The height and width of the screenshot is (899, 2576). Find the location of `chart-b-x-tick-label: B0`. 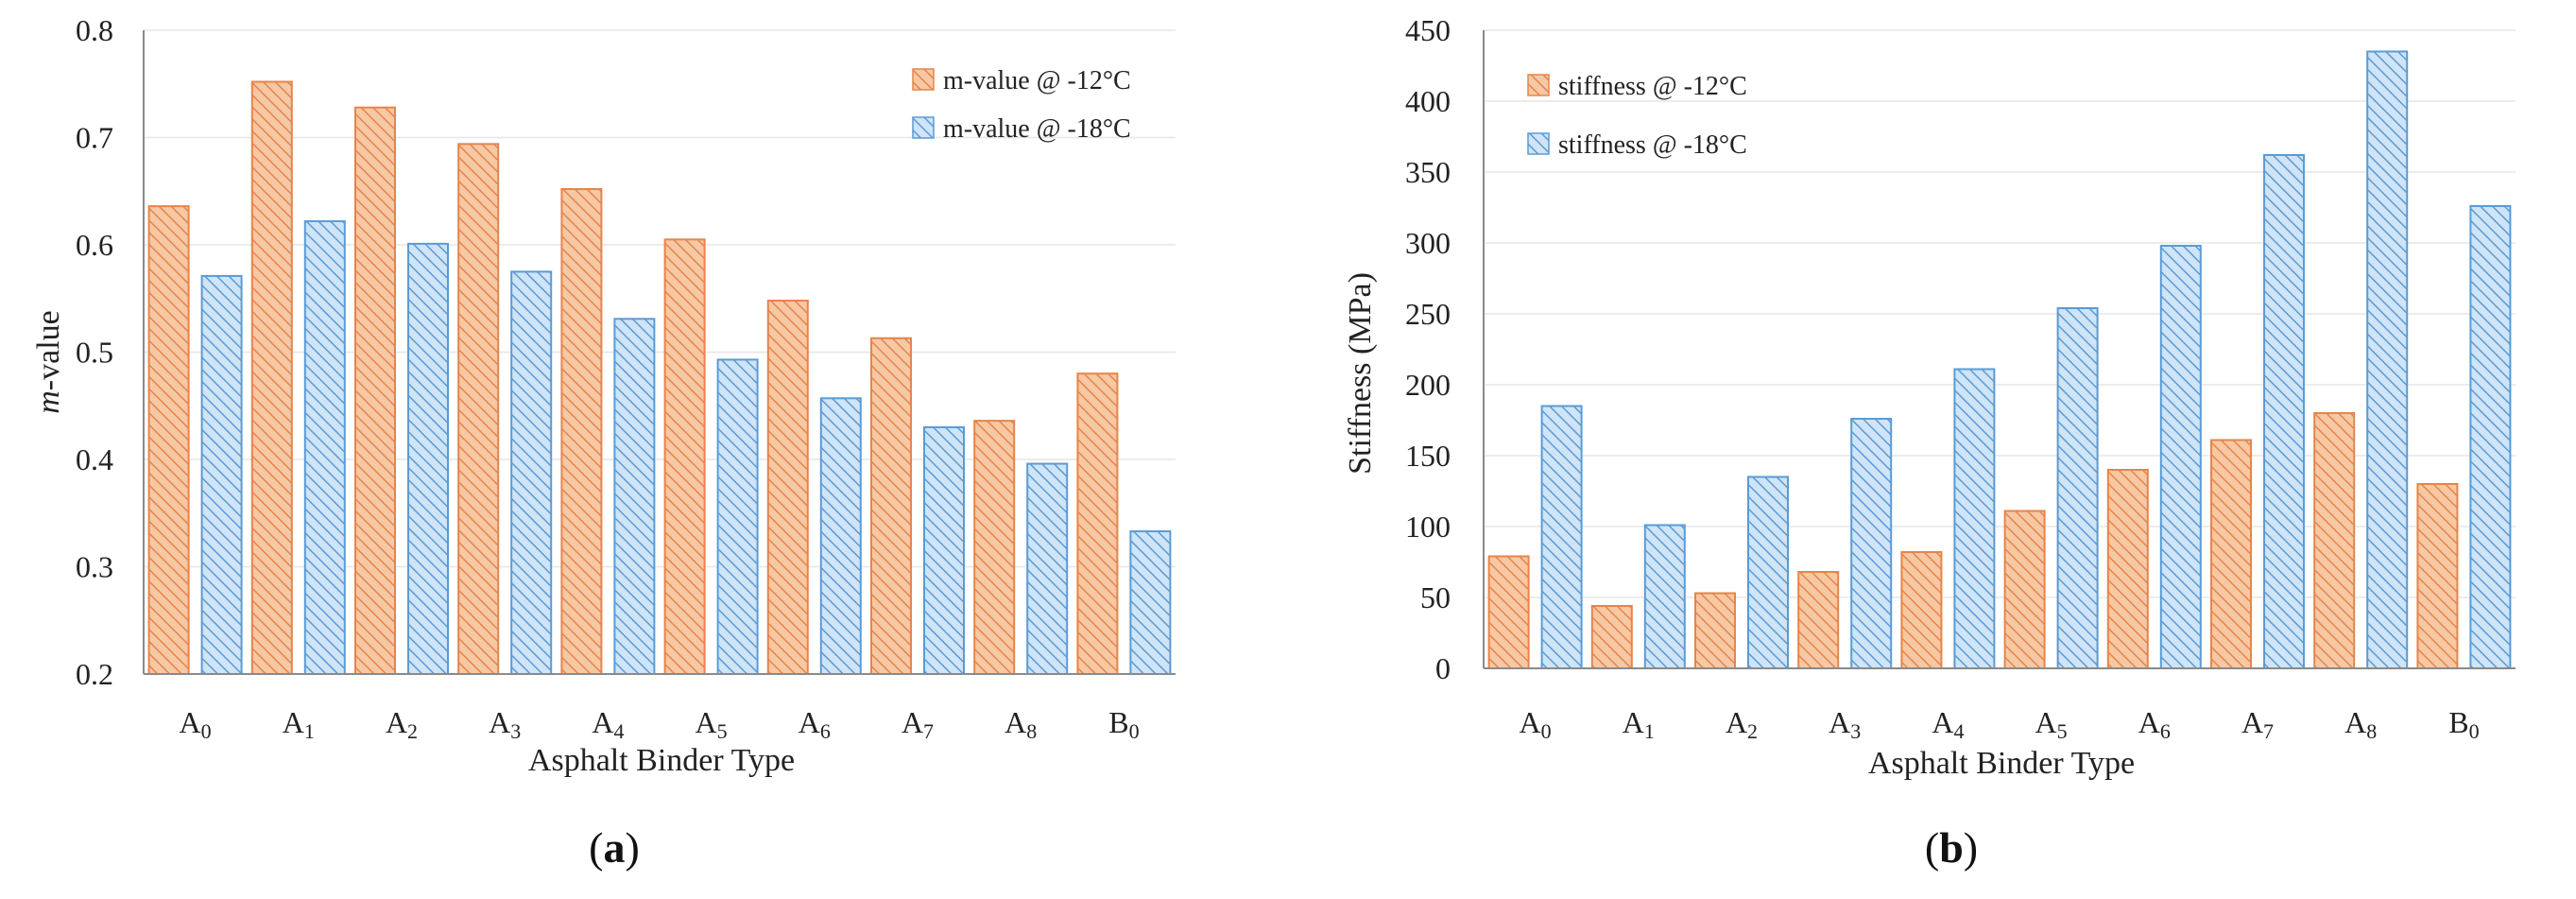

chart-b-x-tick-label: B0 is located at coordinates (2463, 724).